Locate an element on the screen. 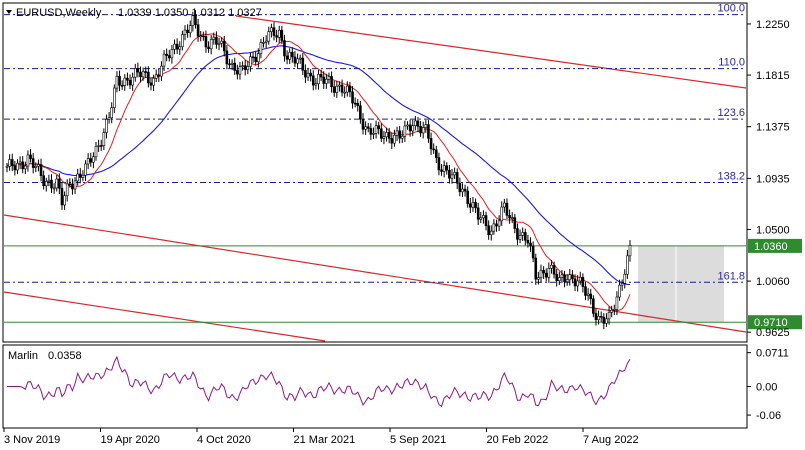  y-axis-tick-label: 1.0935 is located at coordinates (773, 179).